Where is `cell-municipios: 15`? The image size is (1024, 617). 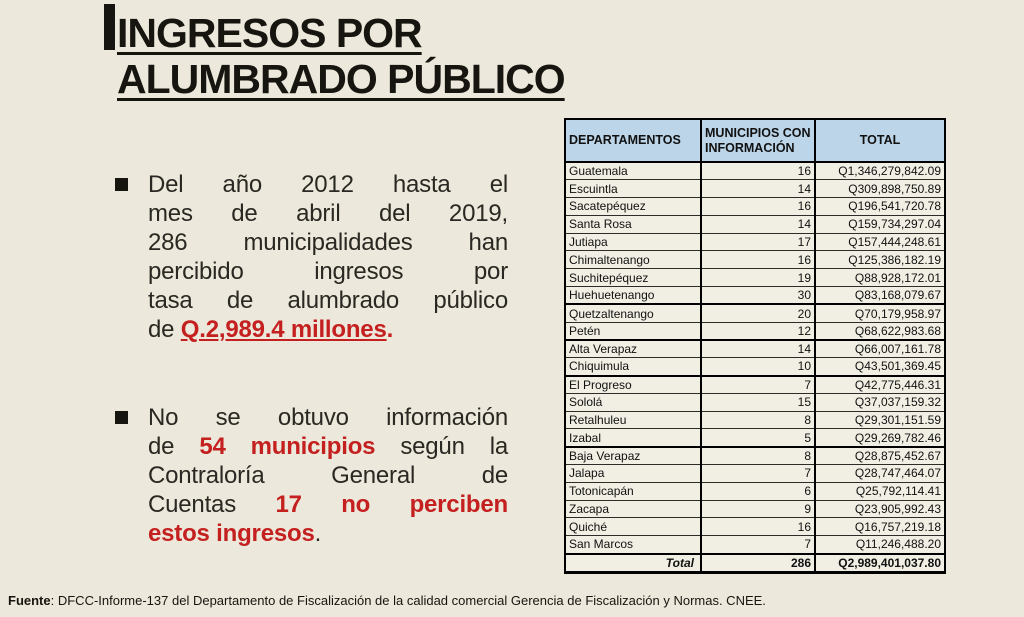
cell-municipios: 15 is located at coordinates (758, 402).